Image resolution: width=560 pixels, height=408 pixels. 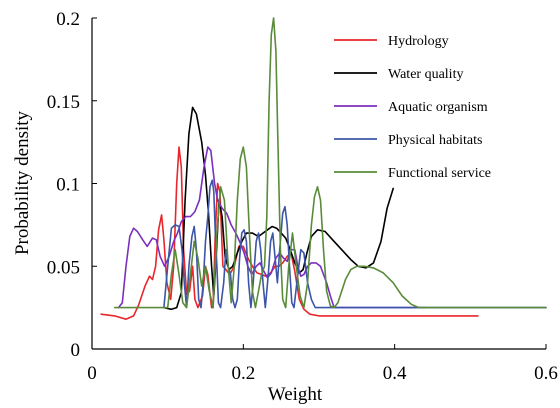 What do you see at coordinates (295, 394) in the screenshot?
I see `x-axis-title: Weight` at bounding box center [295, 394].